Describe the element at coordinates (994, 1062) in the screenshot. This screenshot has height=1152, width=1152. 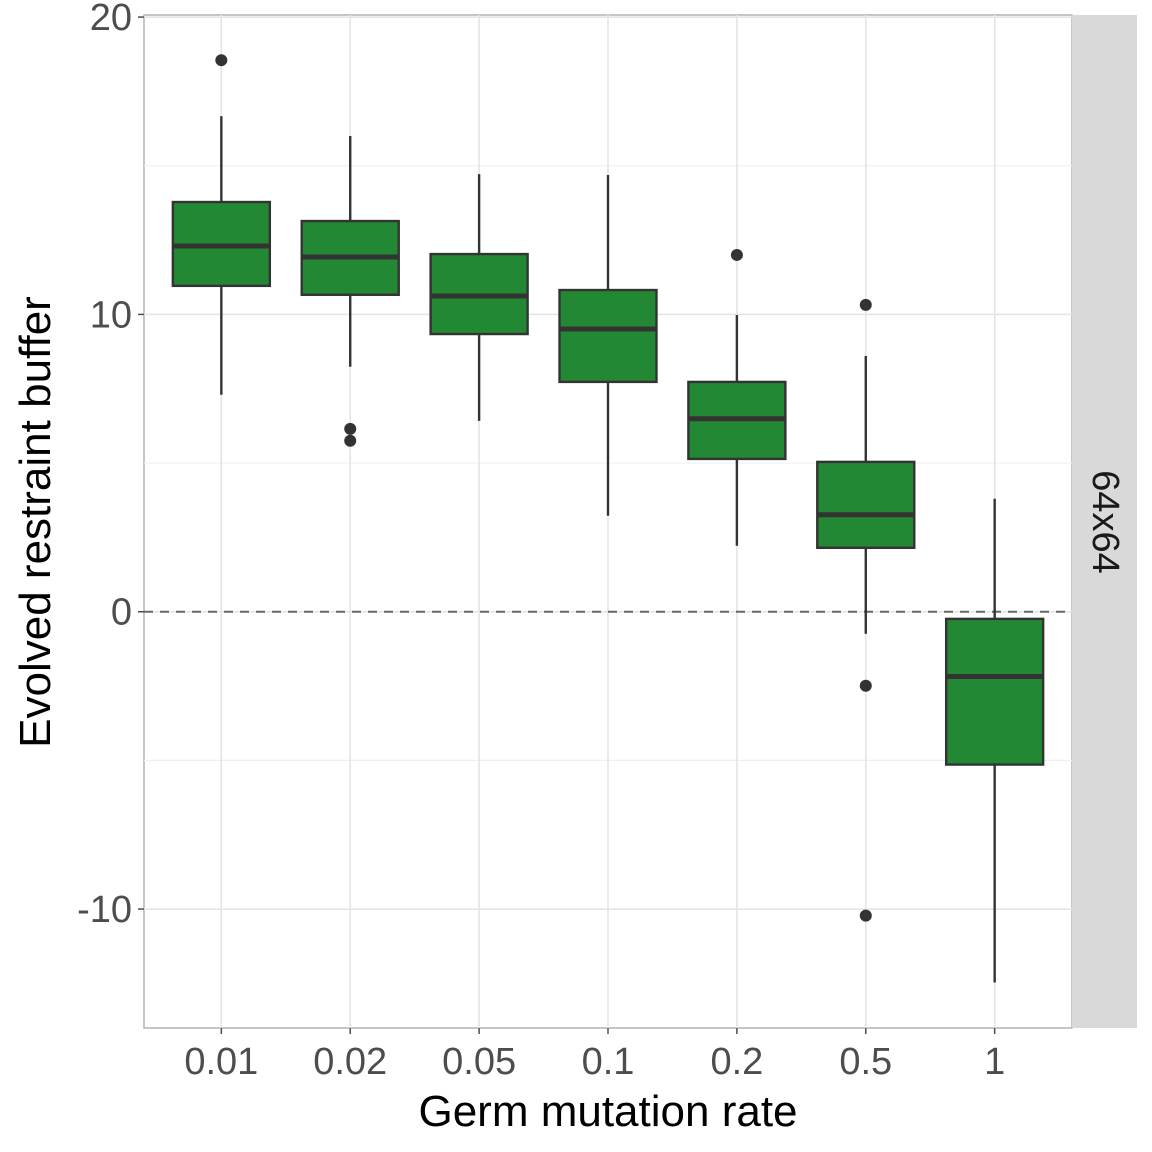
I see `x-tick-label: 1` at that location.